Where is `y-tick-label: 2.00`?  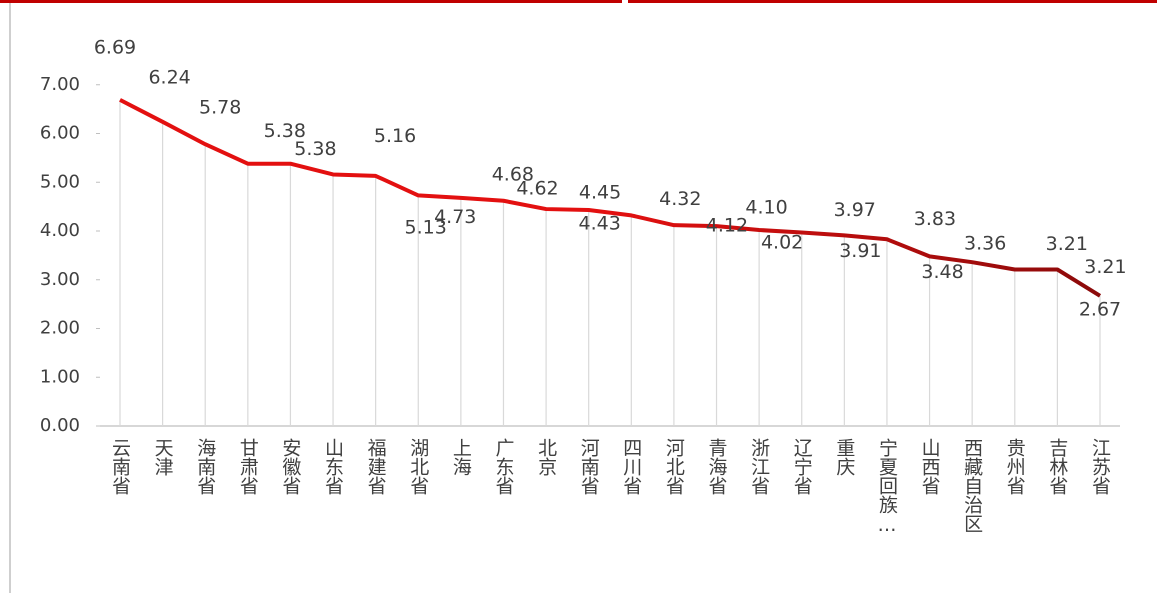
y-tick-label: 2.00 is located at coordinates (60, 328).